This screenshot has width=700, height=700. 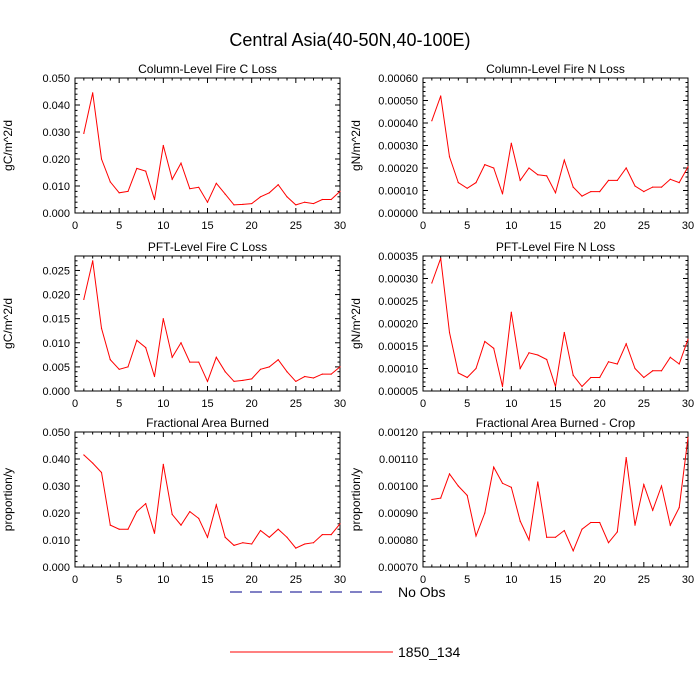 What do you see at coordinates (56, 392) in the screenshot?
I see `y-tick-label: 0.000` at bounding box center [56, 392].